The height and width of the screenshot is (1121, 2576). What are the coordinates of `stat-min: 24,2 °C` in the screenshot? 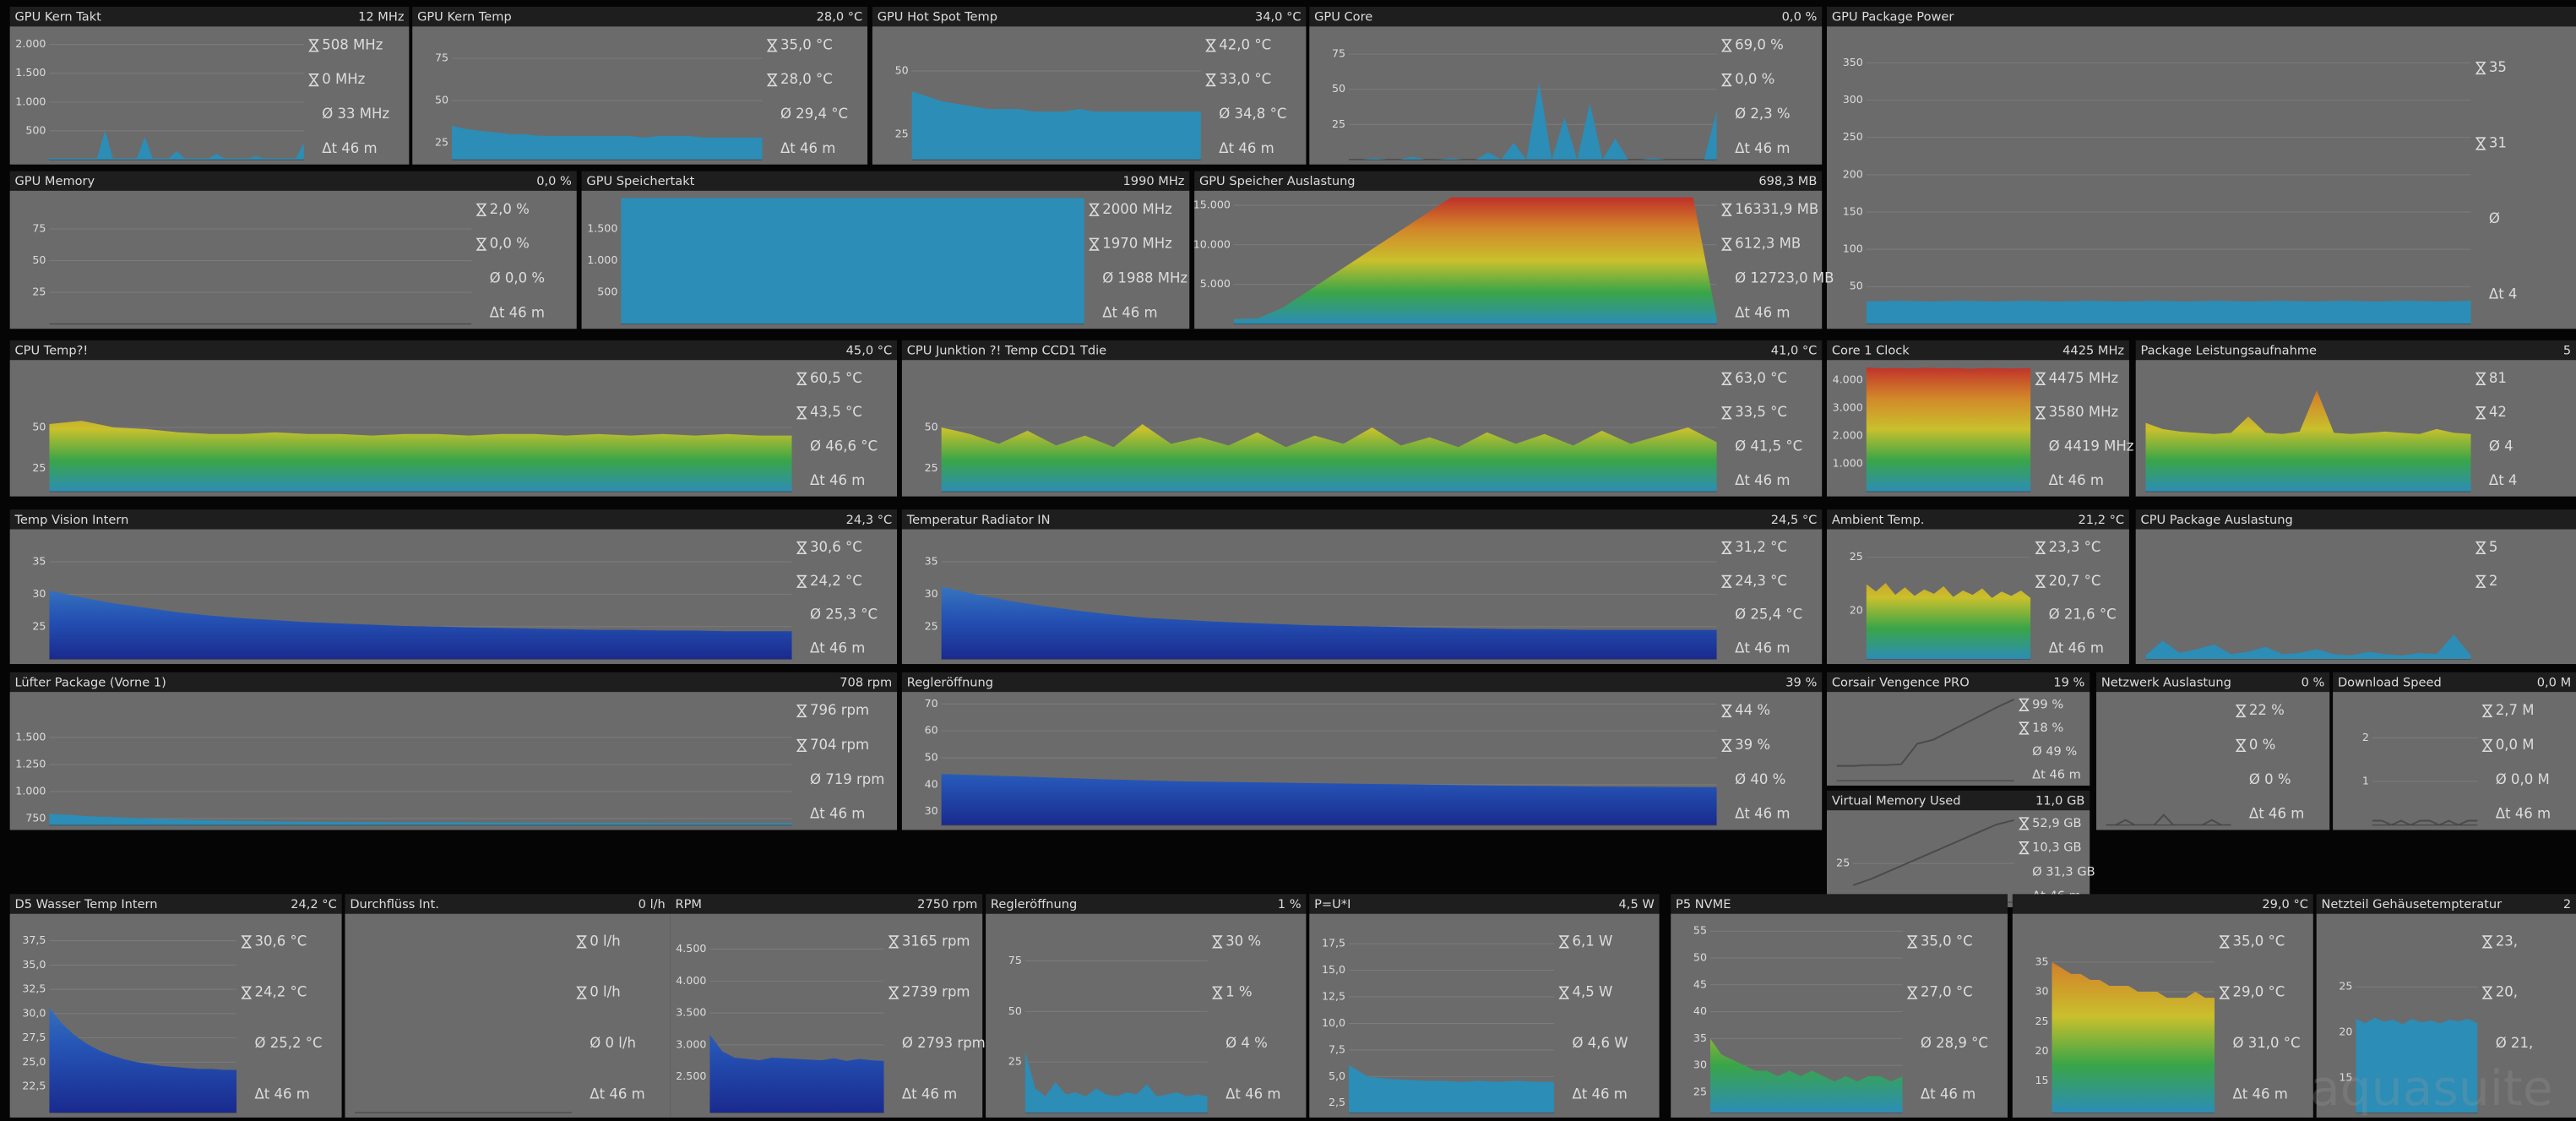 It's located at (280, 992).